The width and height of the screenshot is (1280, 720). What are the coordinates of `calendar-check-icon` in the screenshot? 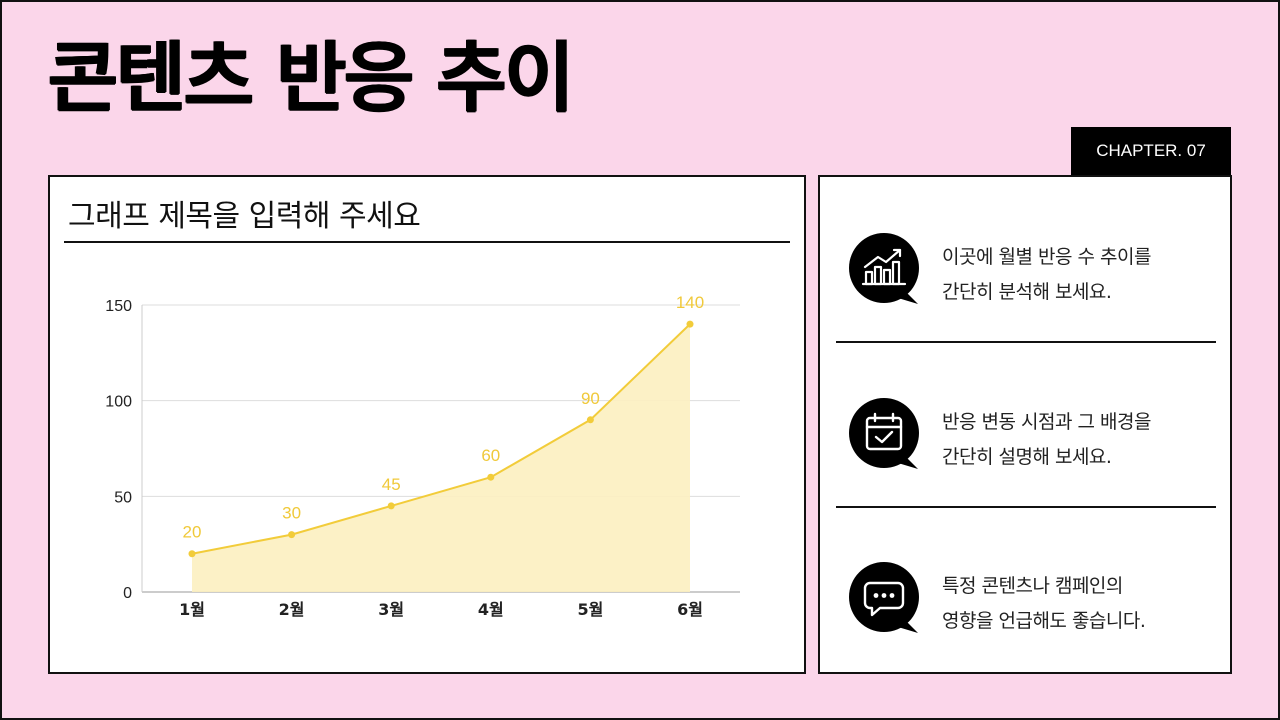 It's located at (884, 433).